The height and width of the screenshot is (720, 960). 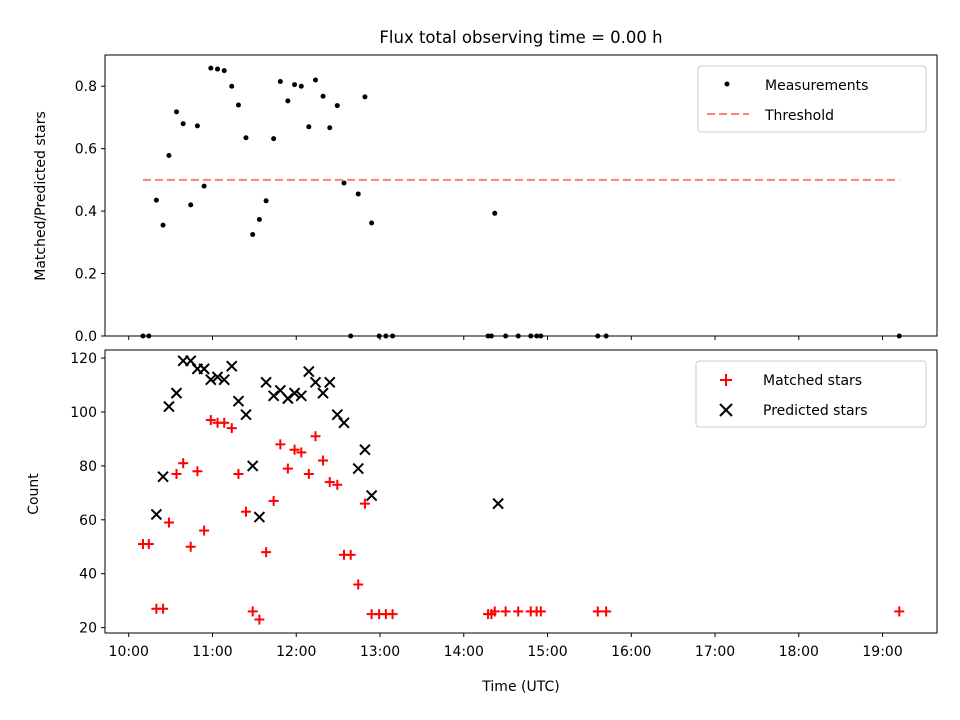 I want to click on x-tick-label: 16:00, so click(x=631, y=652).